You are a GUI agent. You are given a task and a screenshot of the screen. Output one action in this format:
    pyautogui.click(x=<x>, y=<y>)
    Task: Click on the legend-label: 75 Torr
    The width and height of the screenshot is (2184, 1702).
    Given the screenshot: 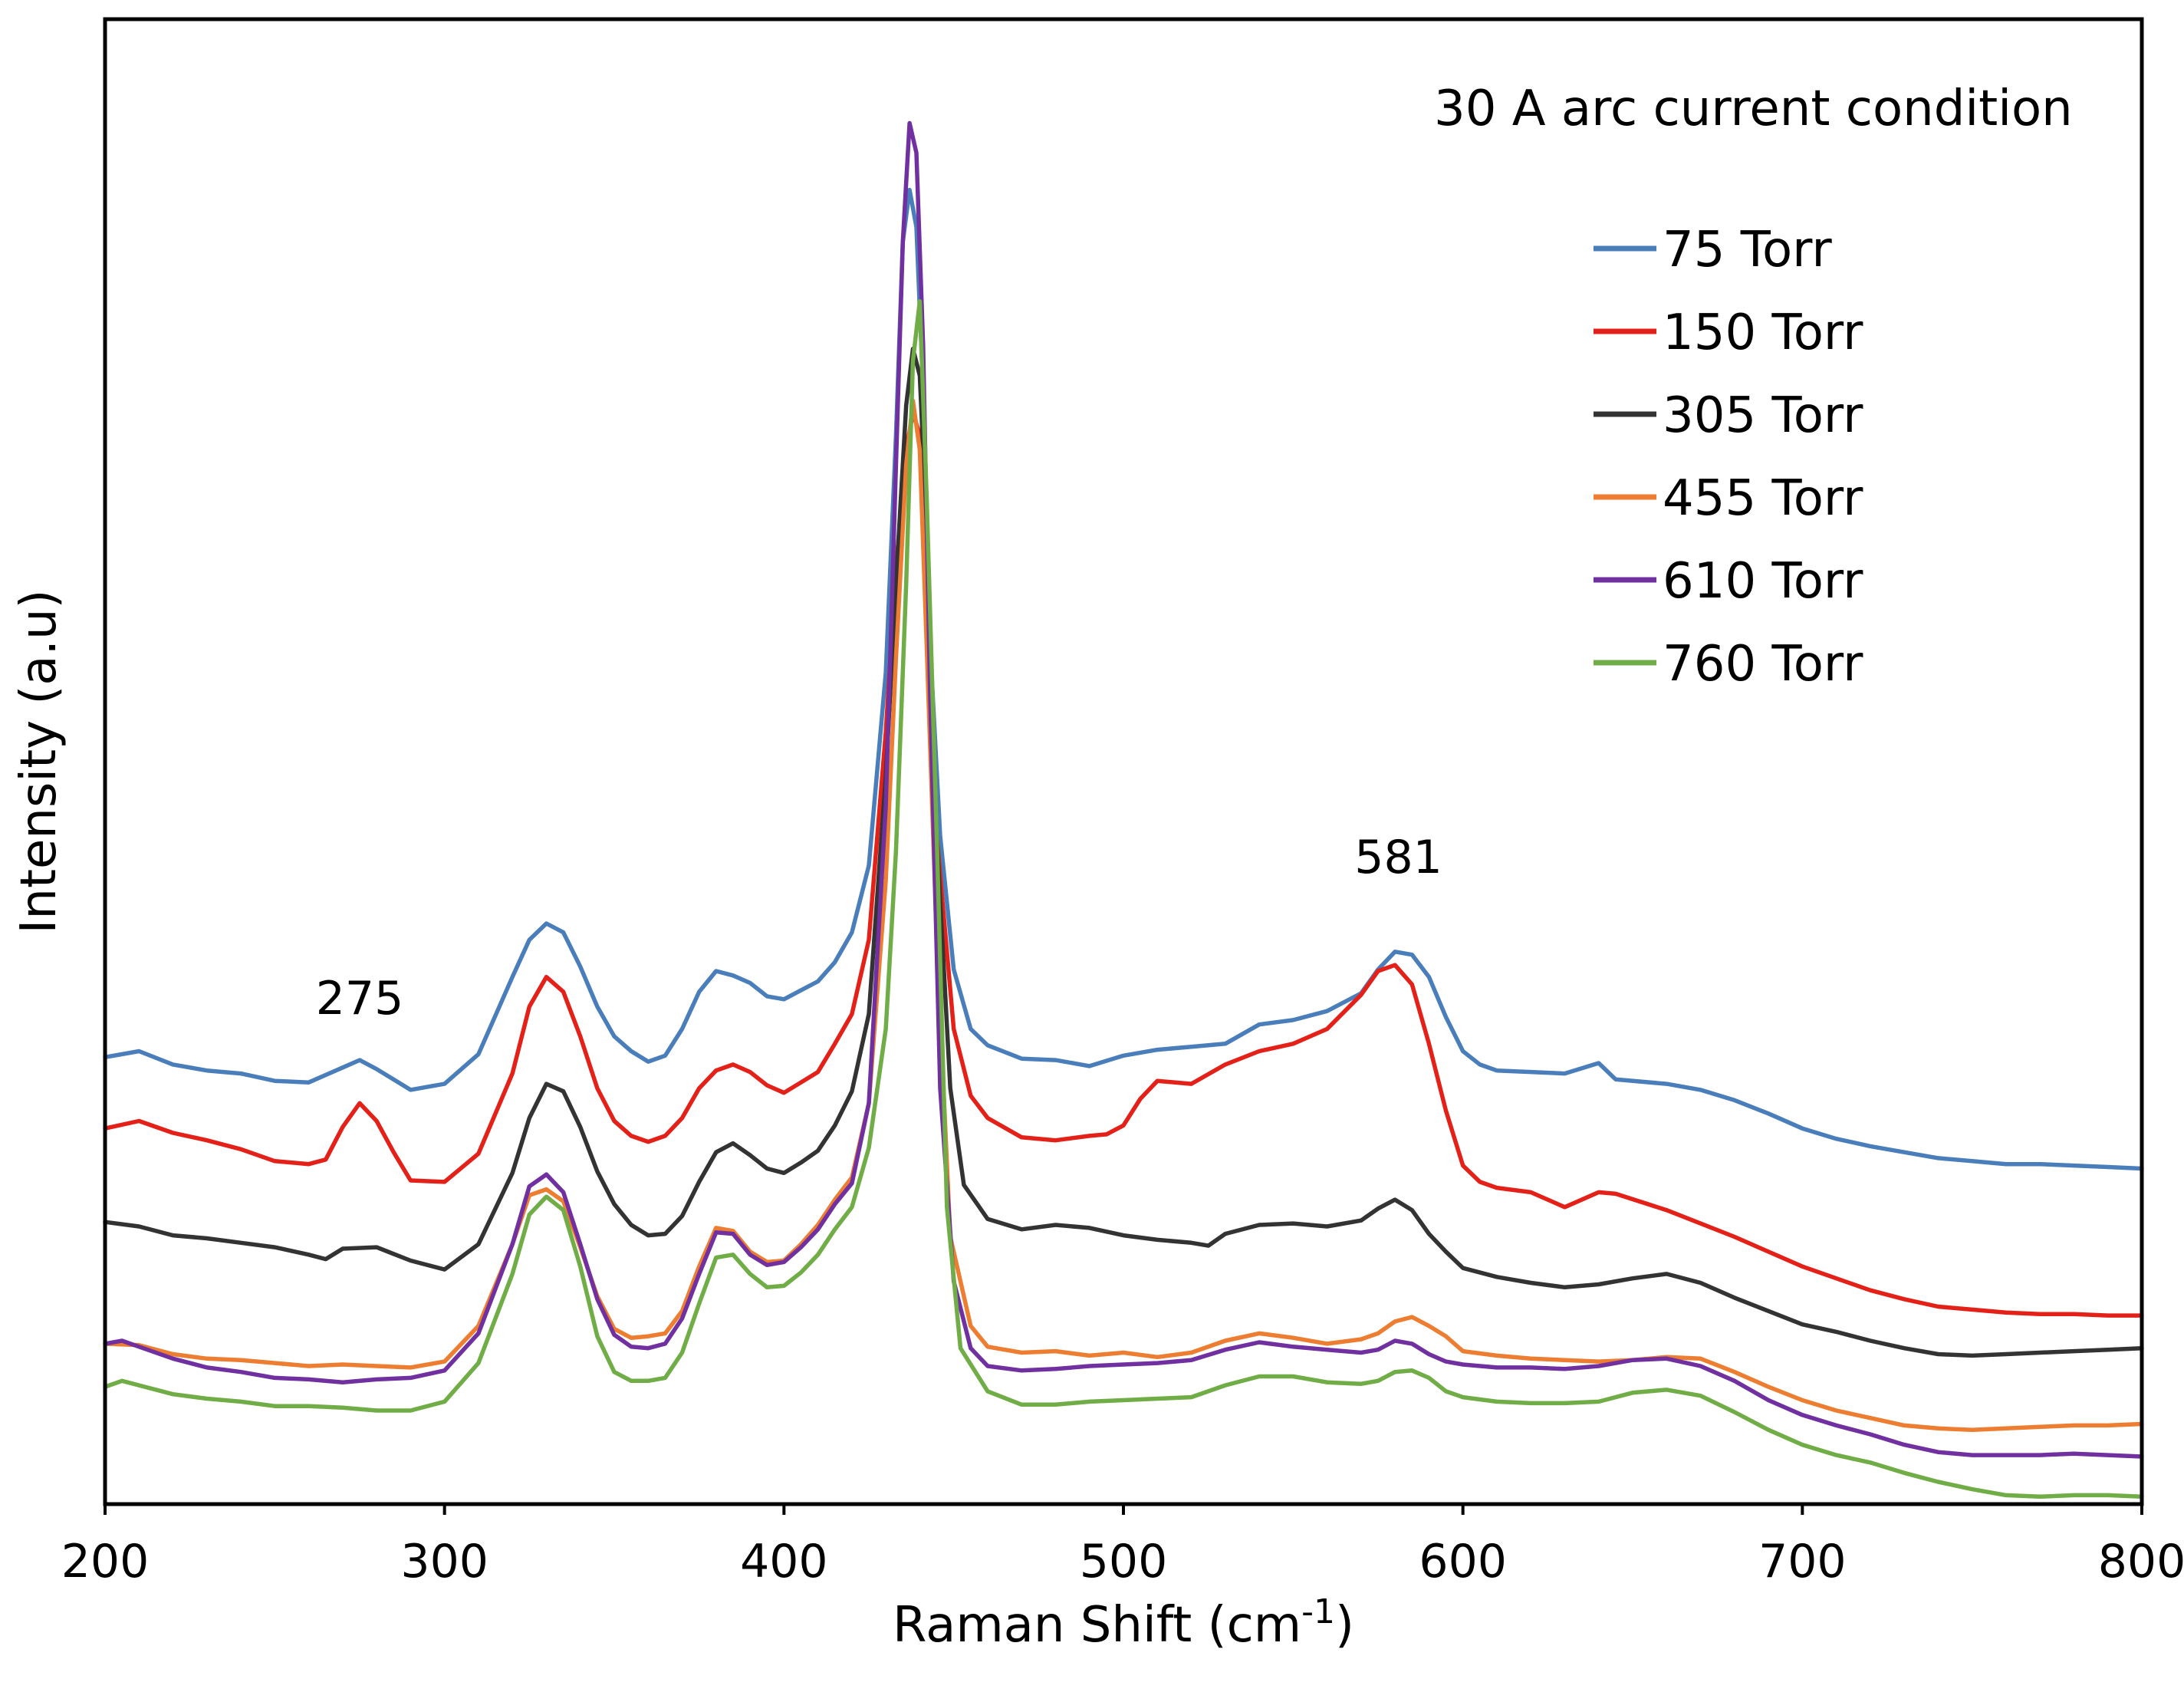 What is the action you would take?
    pyautogui.click(x=1747, y=250)
    